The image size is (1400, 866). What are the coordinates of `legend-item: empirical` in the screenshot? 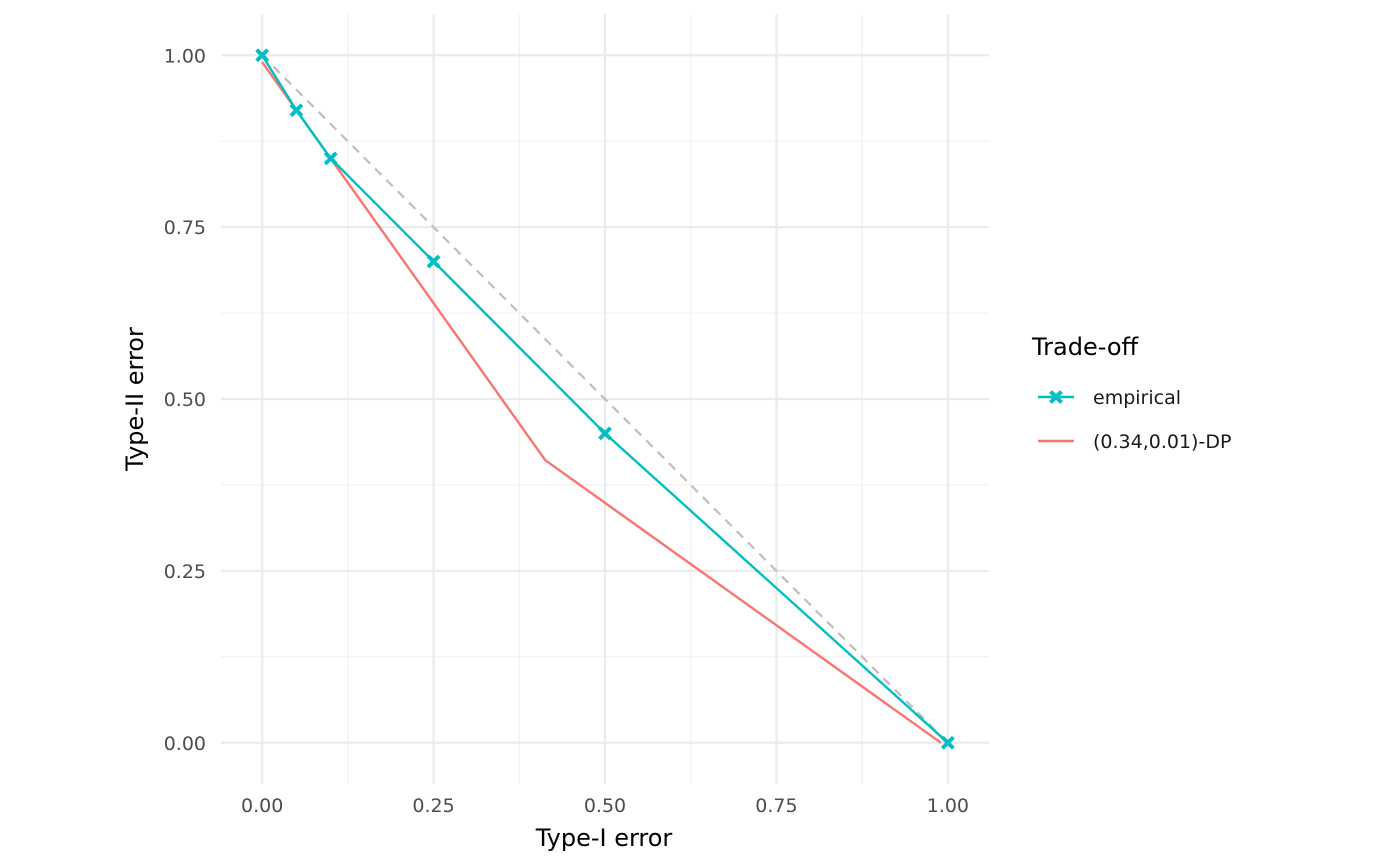 It's located at (1109, 398).